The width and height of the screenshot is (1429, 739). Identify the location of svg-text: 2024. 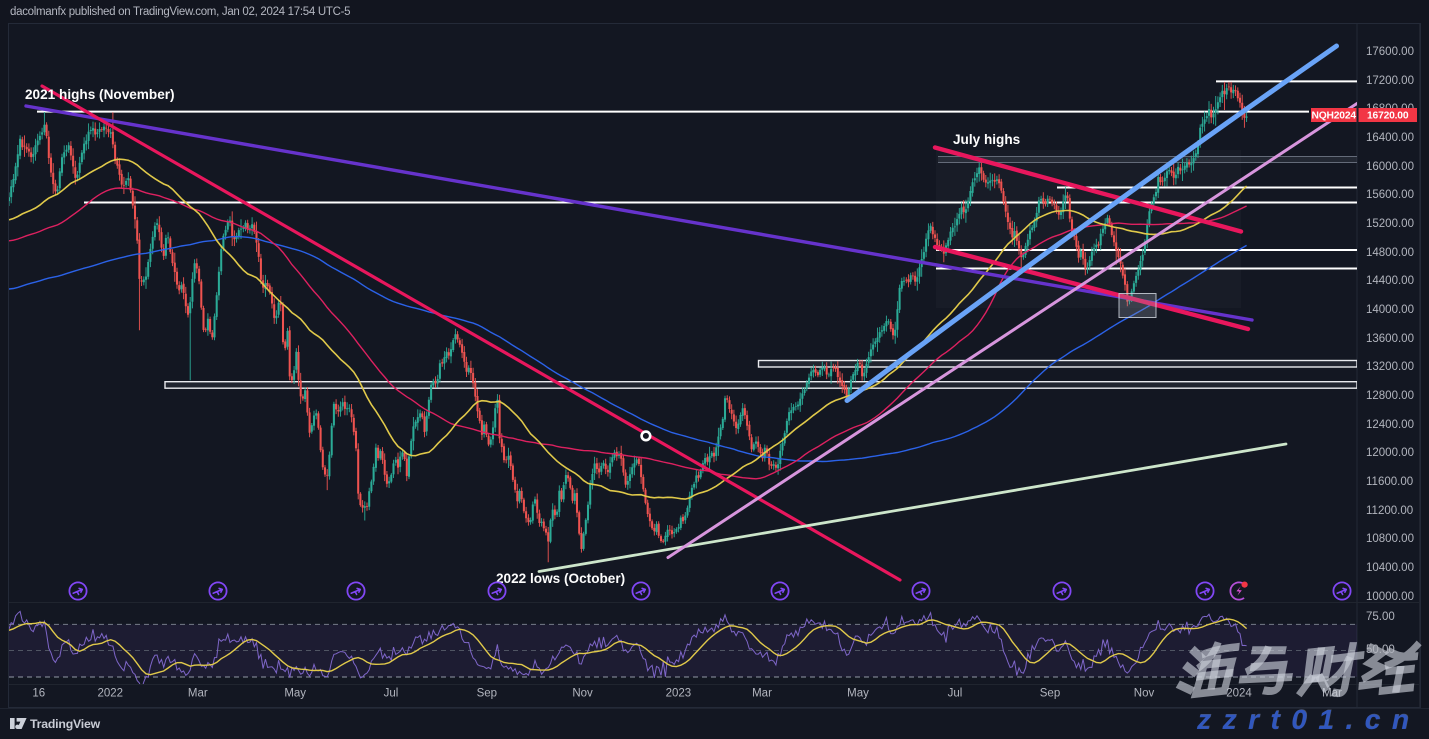
(1239, 694).